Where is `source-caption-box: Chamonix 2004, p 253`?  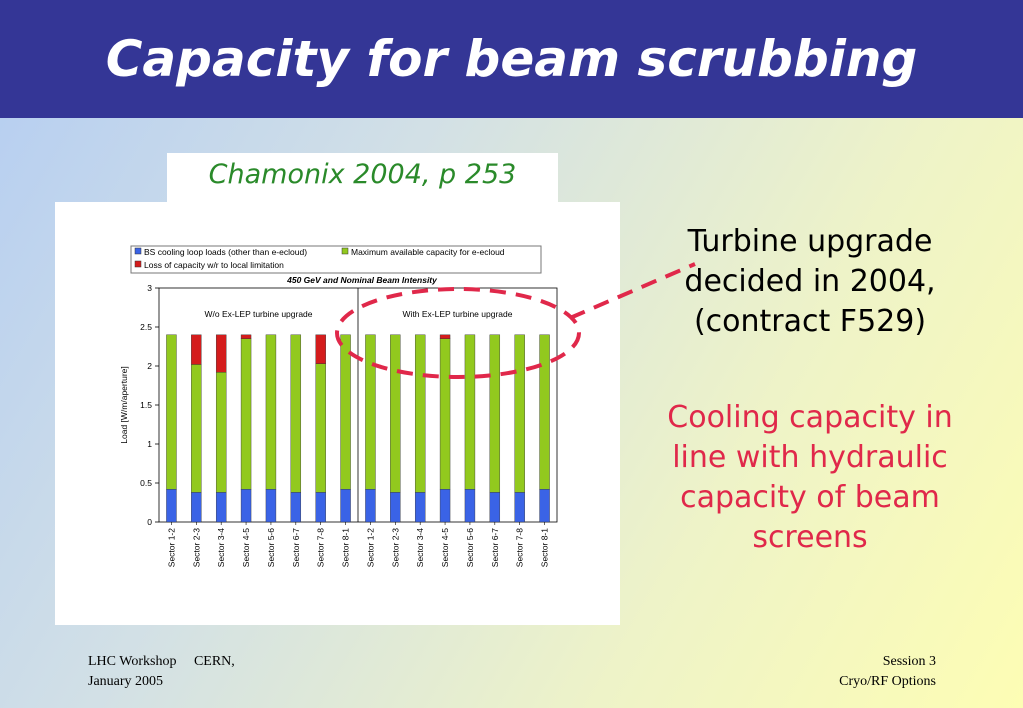 source-caption-box: Chamonix 2004, p 253 is located at coordinates (362, 178).